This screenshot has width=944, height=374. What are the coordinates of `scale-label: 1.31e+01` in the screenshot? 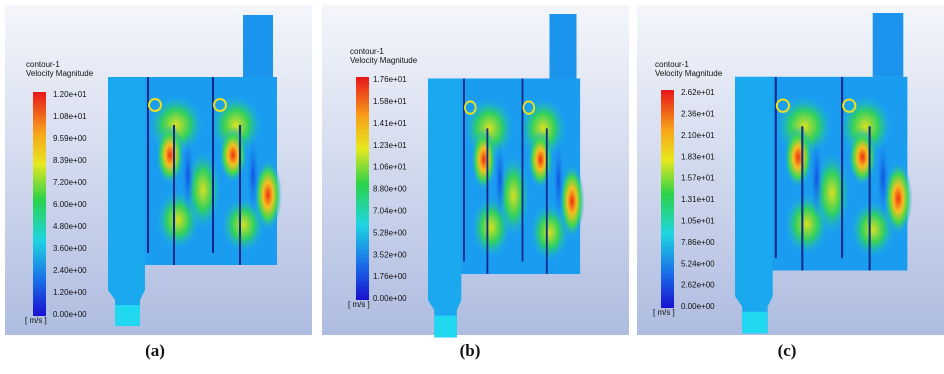 It's located at (698, 199).